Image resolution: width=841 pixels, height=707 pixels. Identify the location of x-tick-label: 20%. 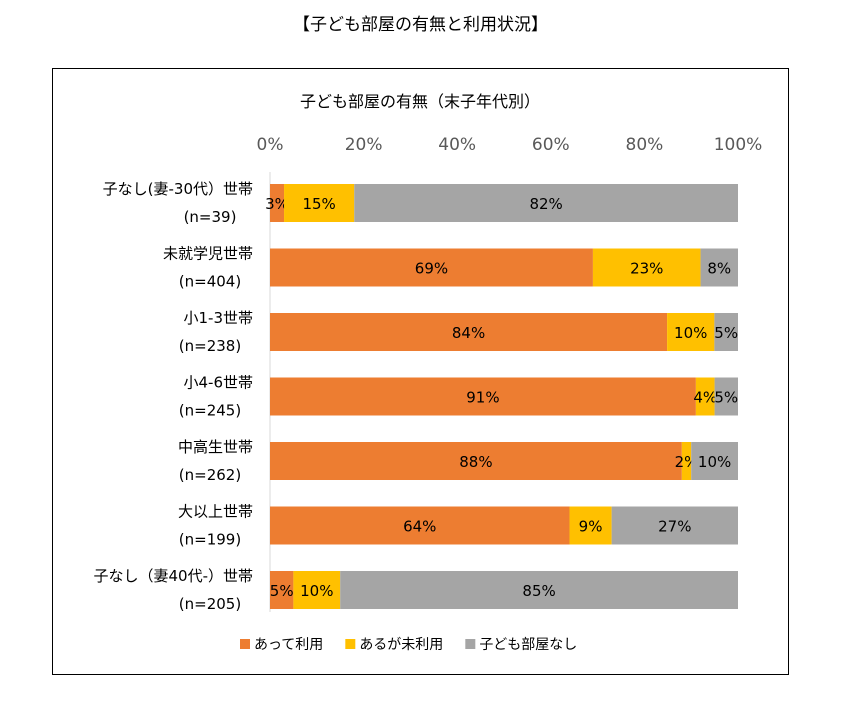
(364, 145).